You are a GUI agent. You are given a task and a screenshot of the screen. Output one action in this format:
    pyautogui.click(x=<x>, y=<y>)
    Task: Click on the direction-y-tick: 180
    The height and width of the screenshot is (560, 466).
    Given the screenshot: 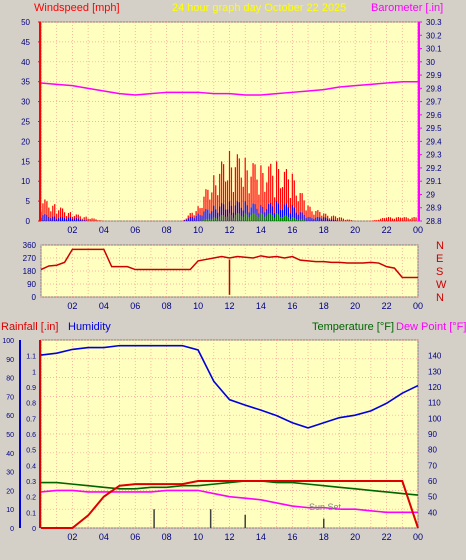 What is the action you would take?
    pyautogui.click(x=30, y=271)
    